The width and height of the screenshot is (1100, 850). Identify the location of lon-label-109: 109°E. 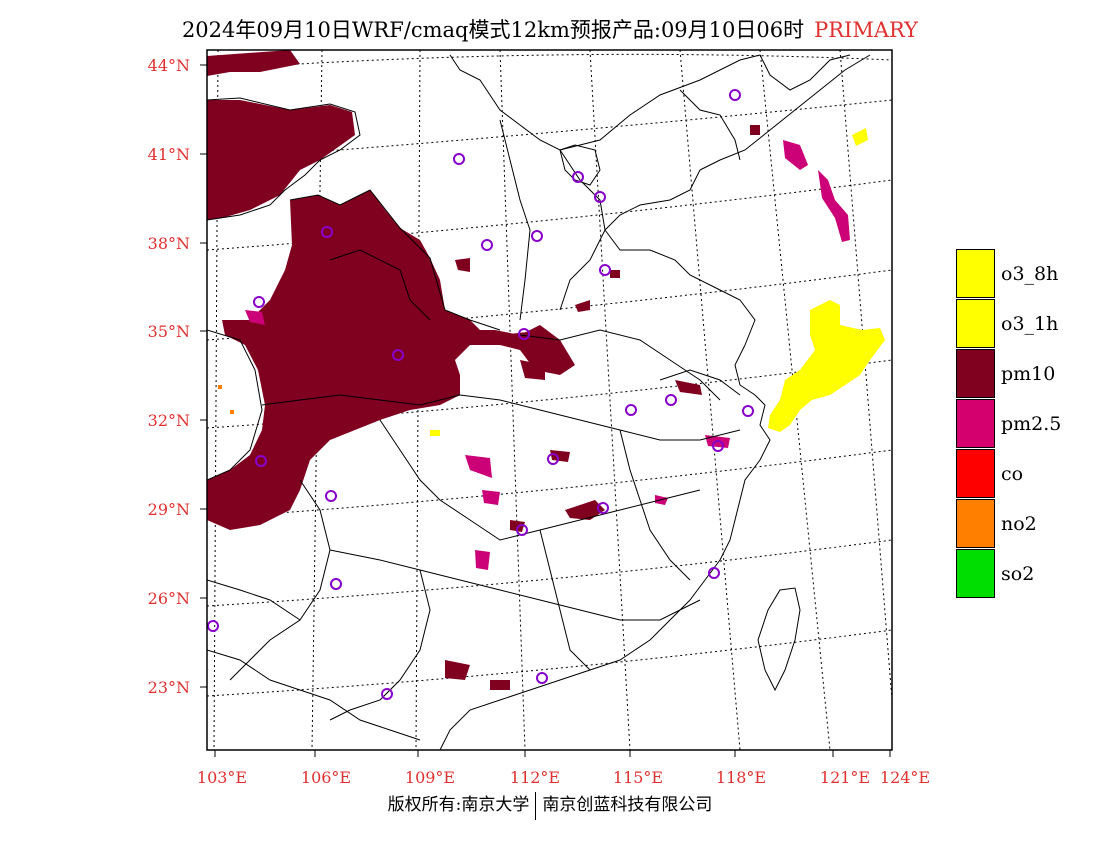
(430, 777).